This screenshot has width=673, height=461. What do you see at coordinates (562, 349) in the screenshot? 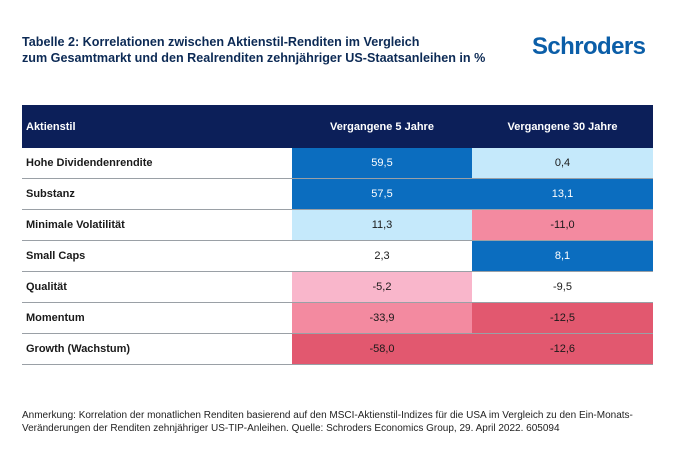
I see `cell-30-years: -12,6` at bounding box center [562, 349].